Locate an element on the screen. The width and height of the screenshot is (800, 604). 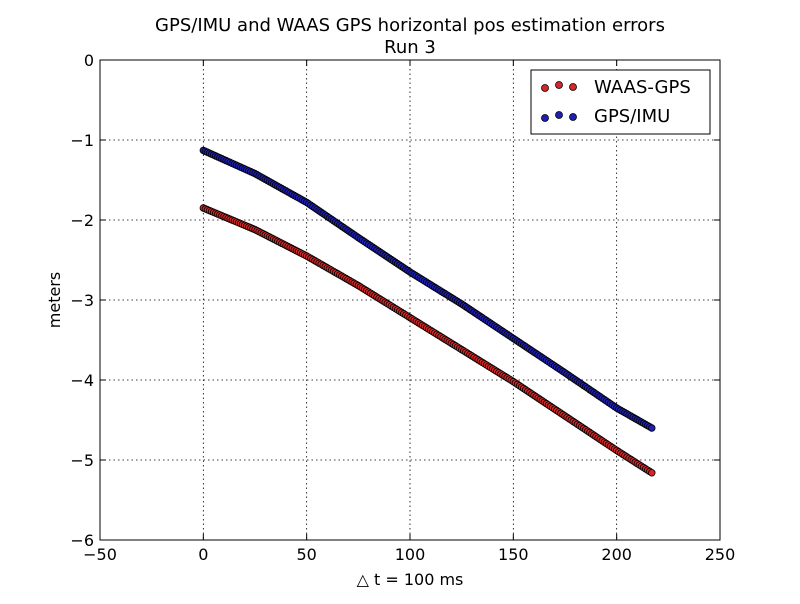
legend-label-waas-gps: WAAS-GPS is located at coordinates (642, 87).